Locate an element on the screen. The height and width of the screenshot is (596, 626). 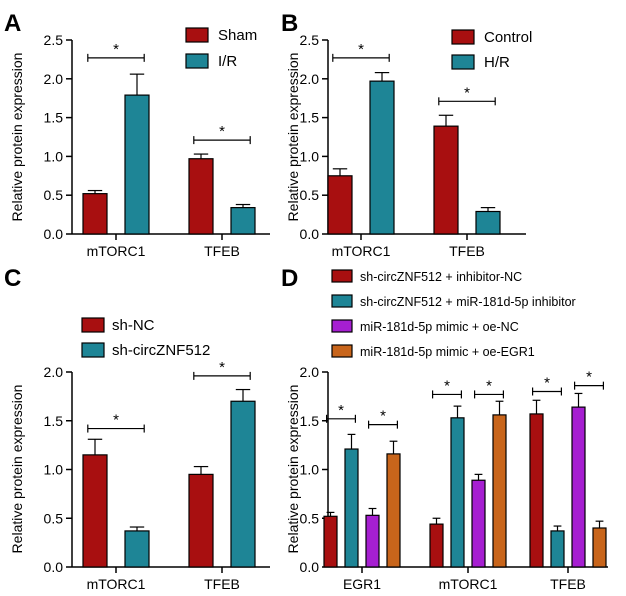
panel-label-a: A is located at coordinates (12, 23).